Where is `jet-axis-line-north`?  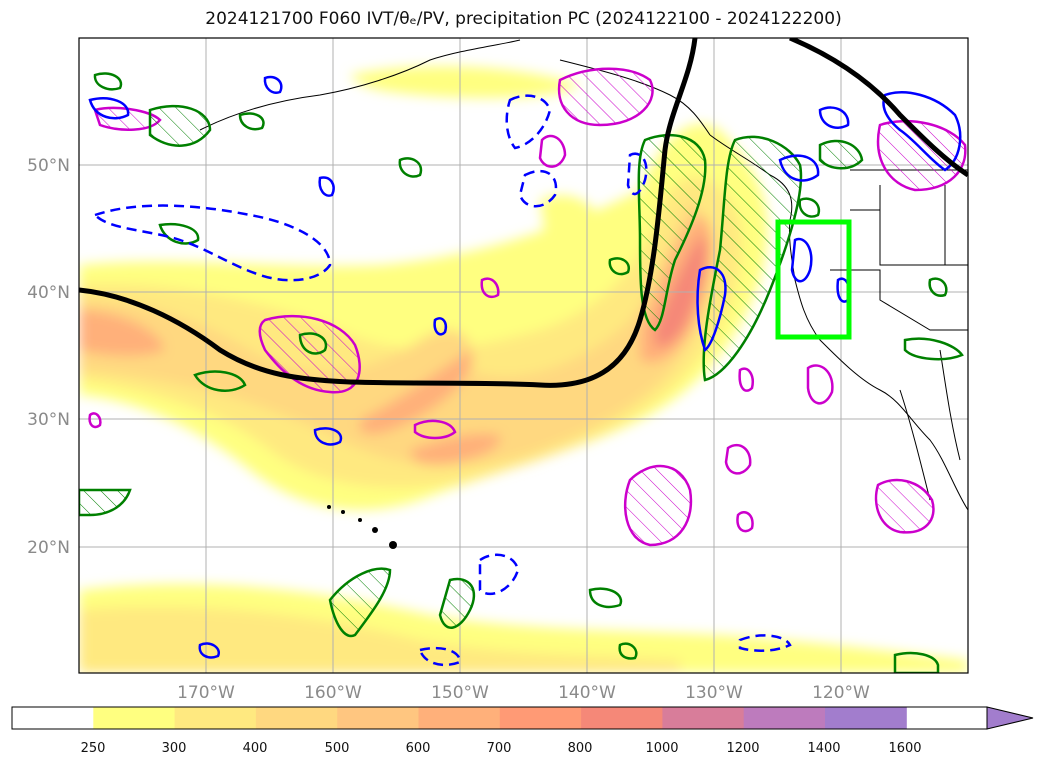 jet-axis-line-north is located at coordinates (878, 108).